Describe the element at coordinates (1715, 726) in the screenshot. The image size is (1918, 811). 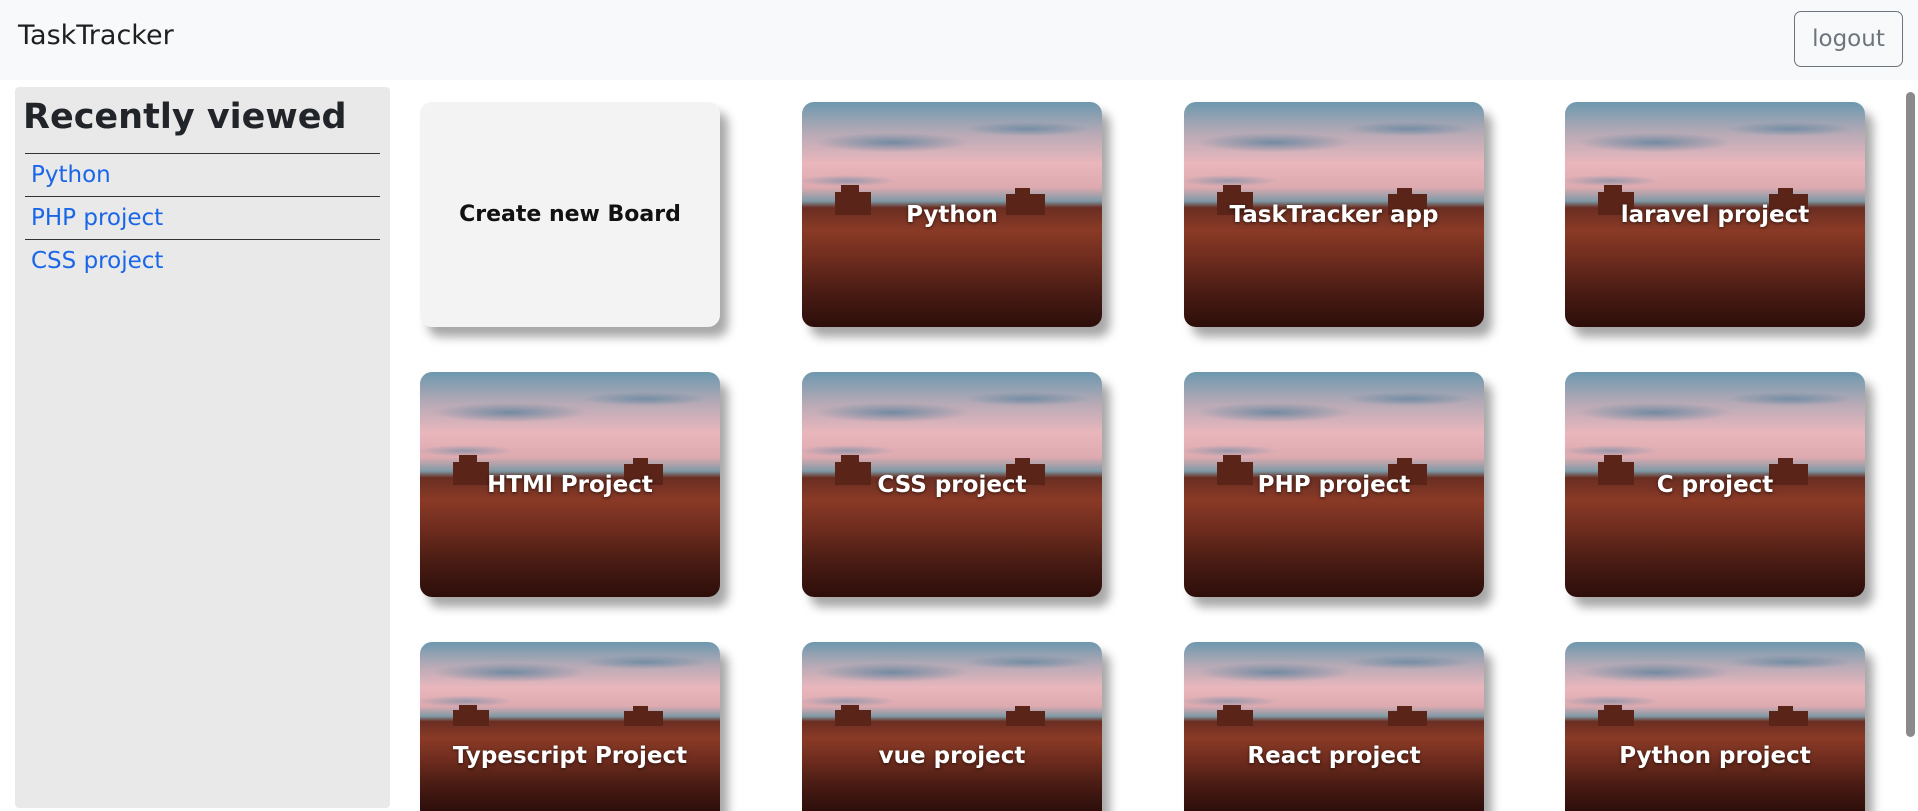
I see `board-card-python-project: Python project` at that location.